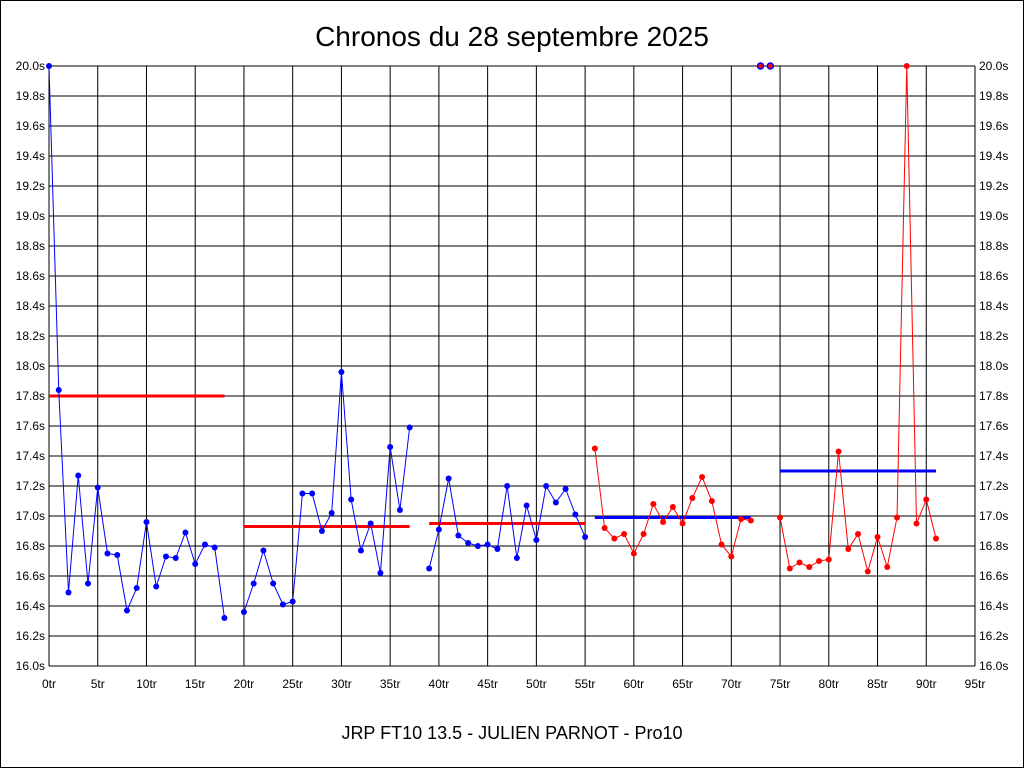 Image resolution: width=1024 pixels, height=768 pixels. What do you see at coordinates (30, 666) in the screenshot?
I see `y-tick-label-left: 16.0s` at bounding box center [30, 666].